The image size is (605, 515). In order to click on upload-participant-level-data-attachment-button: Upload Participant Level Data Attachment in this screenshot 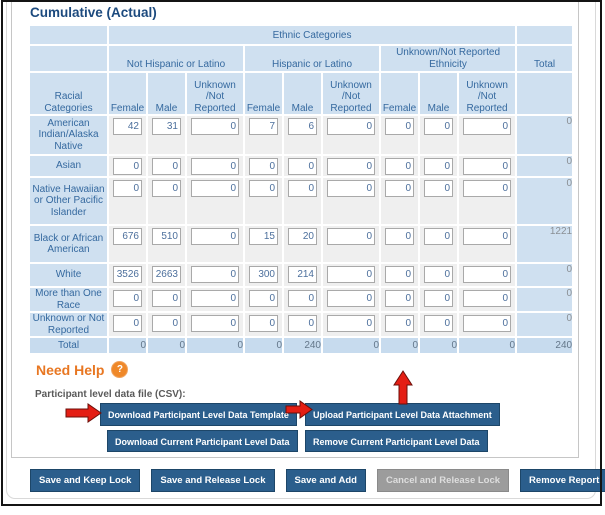, I will do `click(402, 414)`.